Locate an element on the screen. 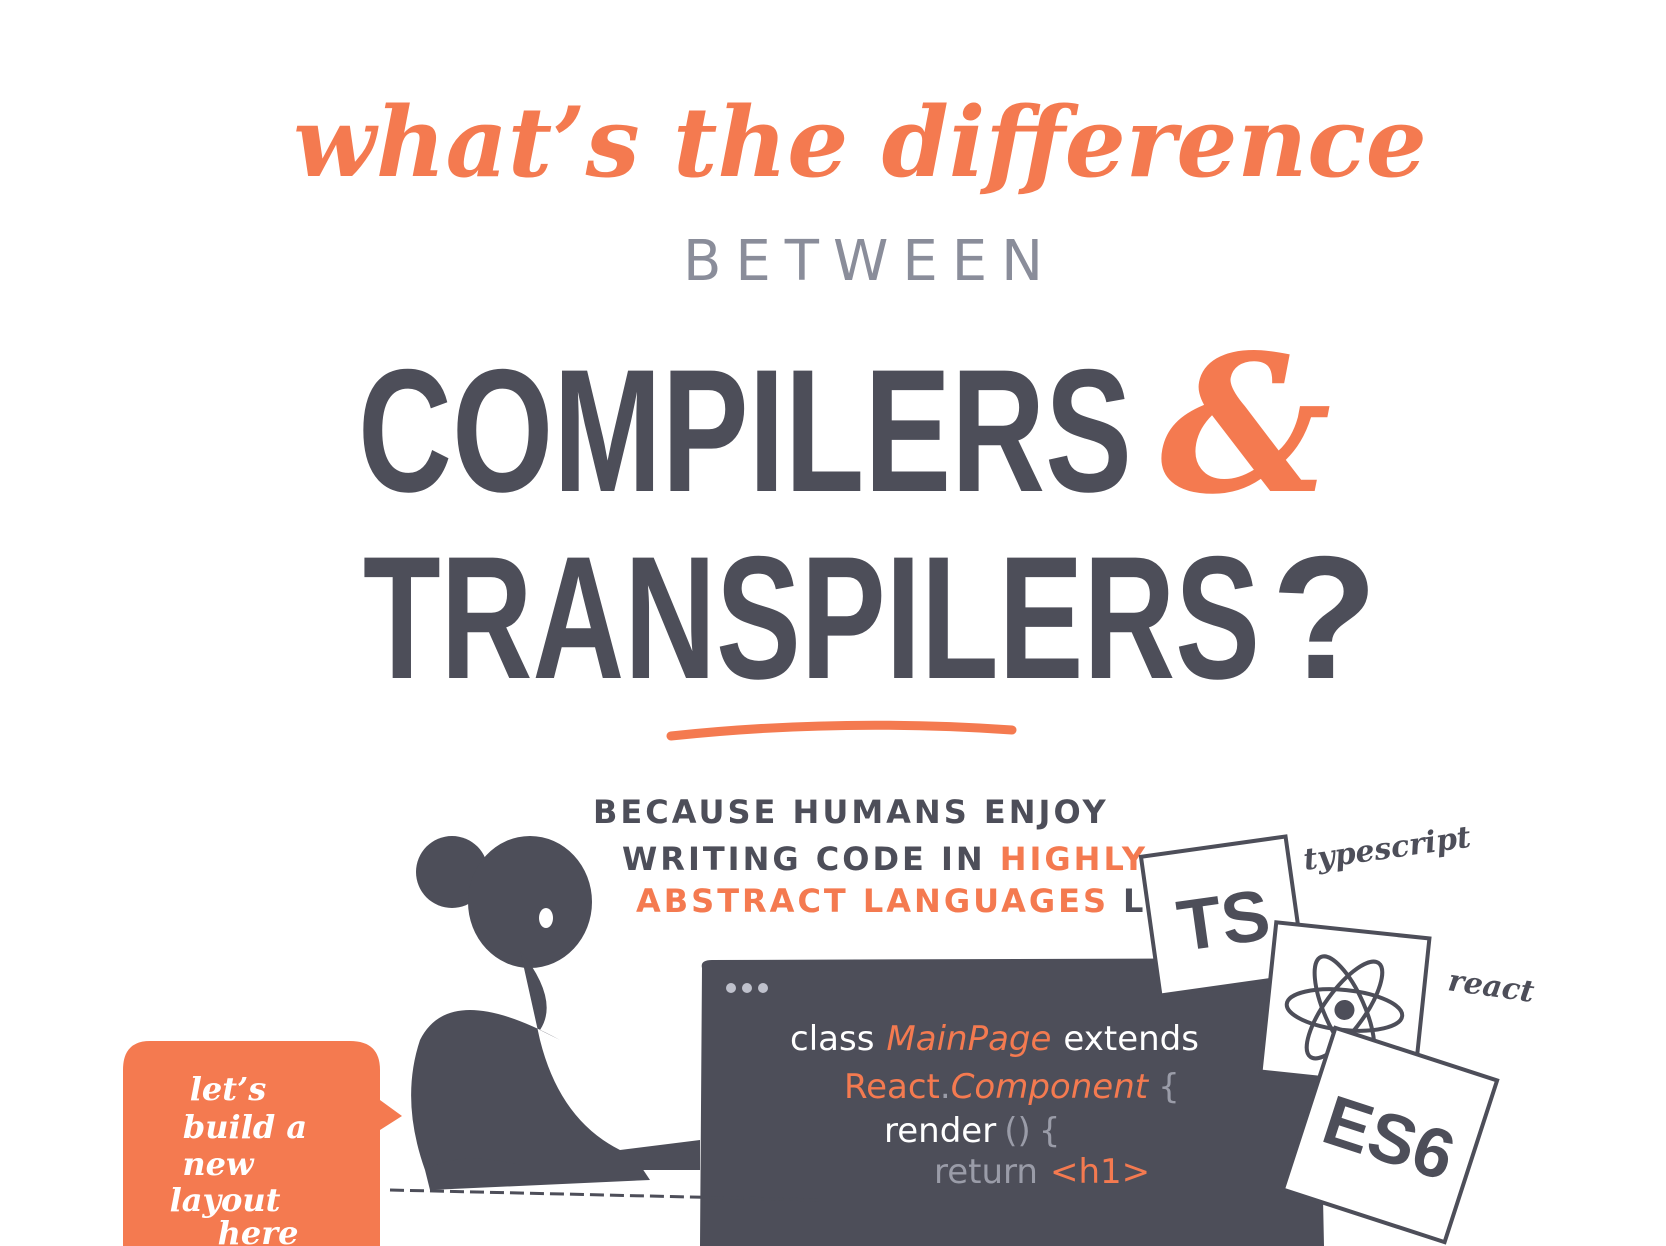 The height and width of the screenshot is (1246, 1666). bubble-line: let’s is located at coordinates (228, 1089).